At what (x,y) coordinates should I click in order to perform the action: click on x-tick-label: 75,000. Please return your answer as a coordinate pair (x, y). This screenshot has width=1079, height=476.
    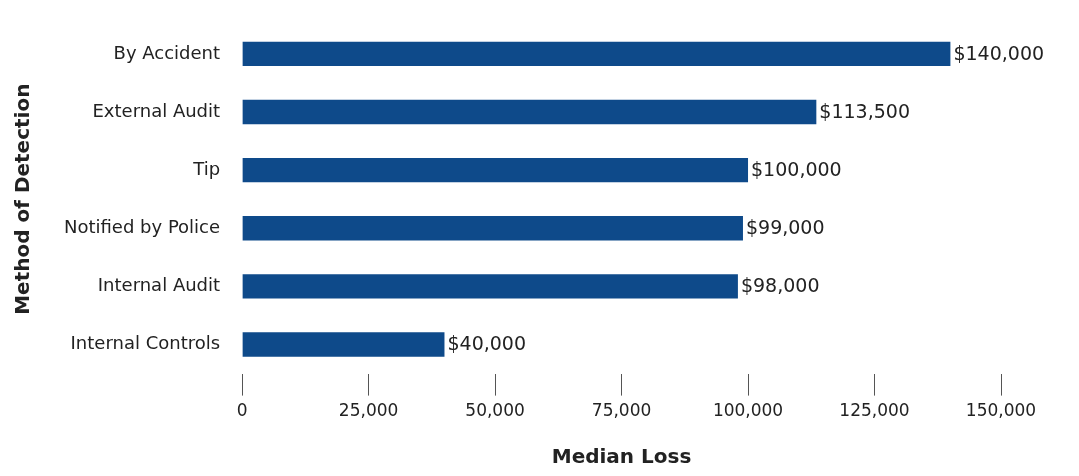
    Looking at the image, I should click on (621, 410).